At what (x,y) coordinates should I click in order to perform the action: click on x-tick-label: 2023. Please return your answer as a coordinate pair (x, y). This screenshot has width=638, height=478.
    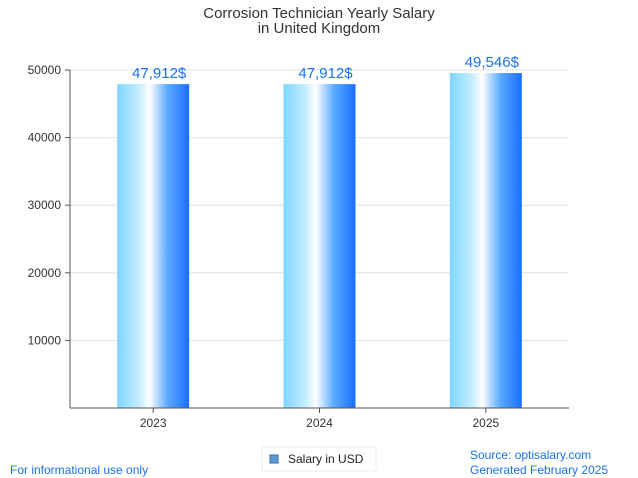
    Looking at the image, I should click on (153, 423).